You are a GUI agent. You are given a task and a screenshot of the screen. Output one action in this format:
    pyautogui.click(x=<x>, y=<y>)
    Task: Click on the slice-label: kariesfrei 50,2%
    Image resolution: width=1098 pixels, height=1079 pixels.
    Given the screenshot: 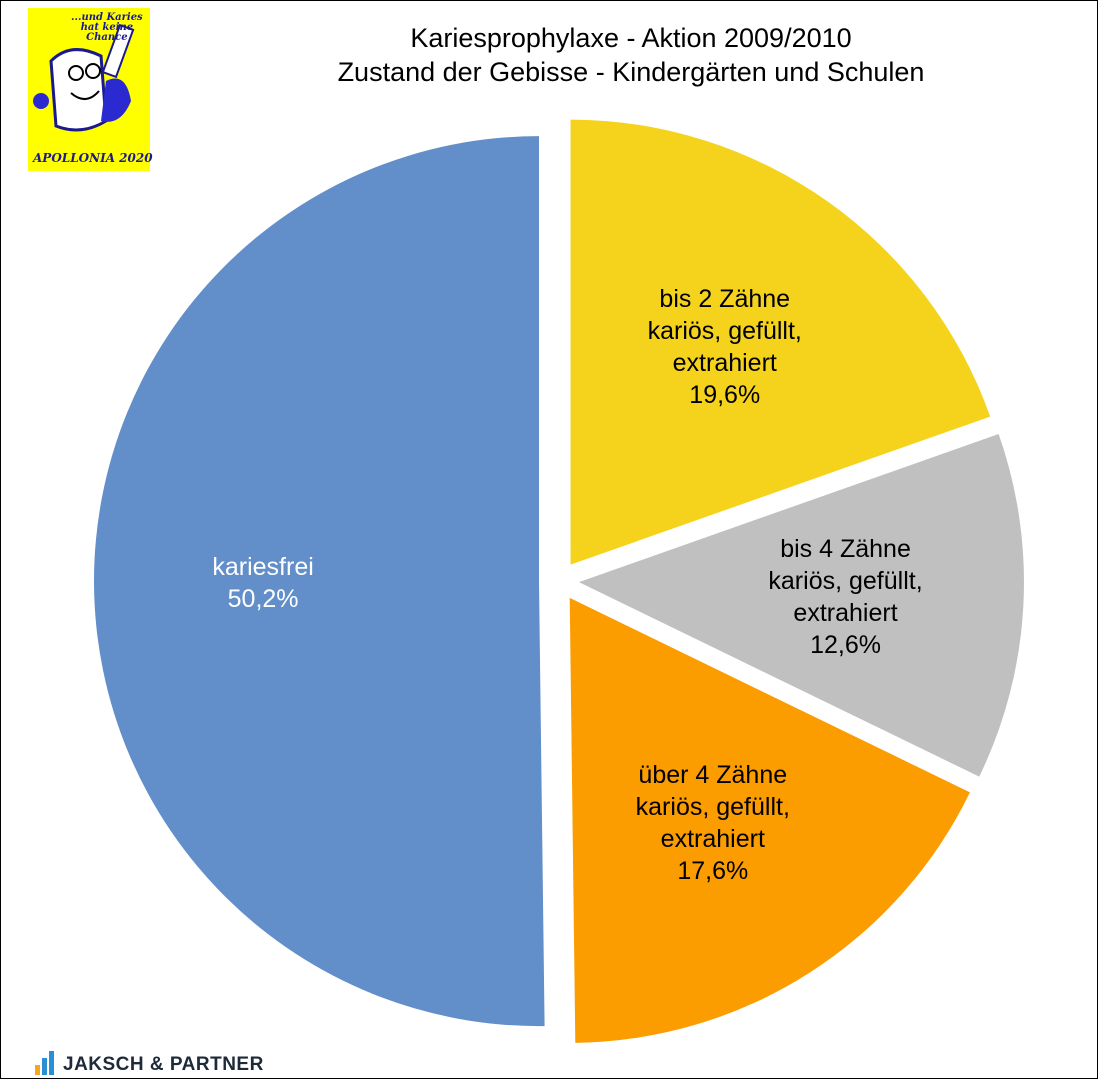 What is the action you would take?
    pyautogui.click(x=263, y=583)
    